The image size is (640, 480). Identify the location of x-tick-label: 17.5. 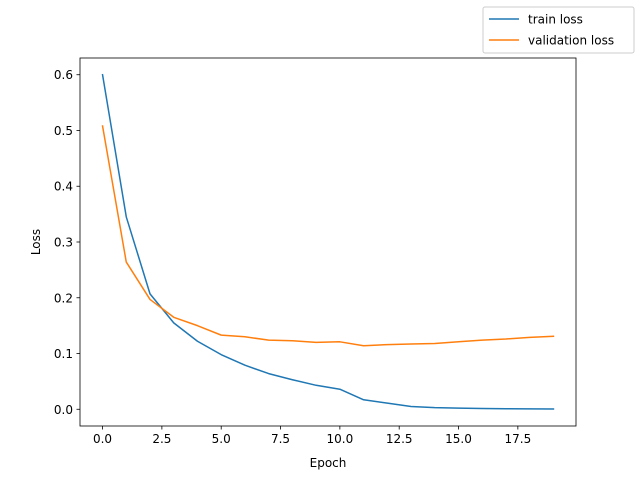
(517, 439).